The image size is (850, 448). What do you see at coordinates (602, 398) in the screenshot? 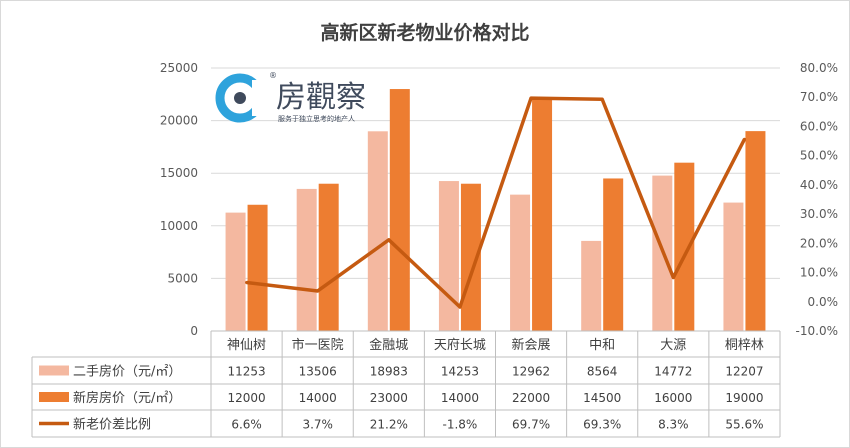
I see `data-label: 14500` at bounding box center [602, 398].